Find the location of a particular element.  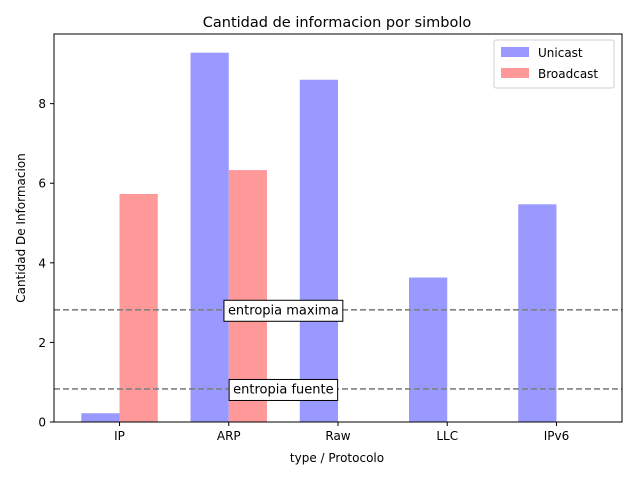

reference-annotation-0: entropia maxima is located at coordinates (283, 310).